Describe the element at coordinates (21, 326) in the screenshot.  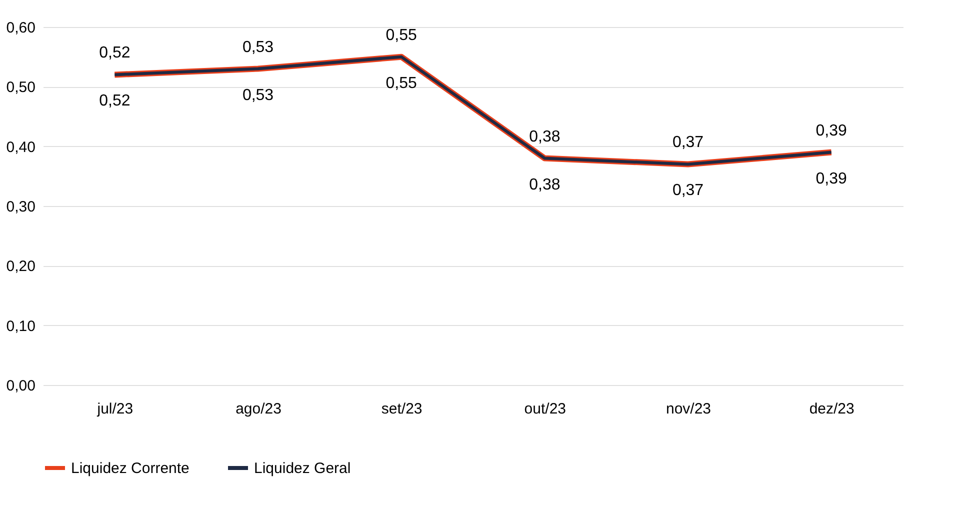
I see `y-tick-label: 0,10` at that location.